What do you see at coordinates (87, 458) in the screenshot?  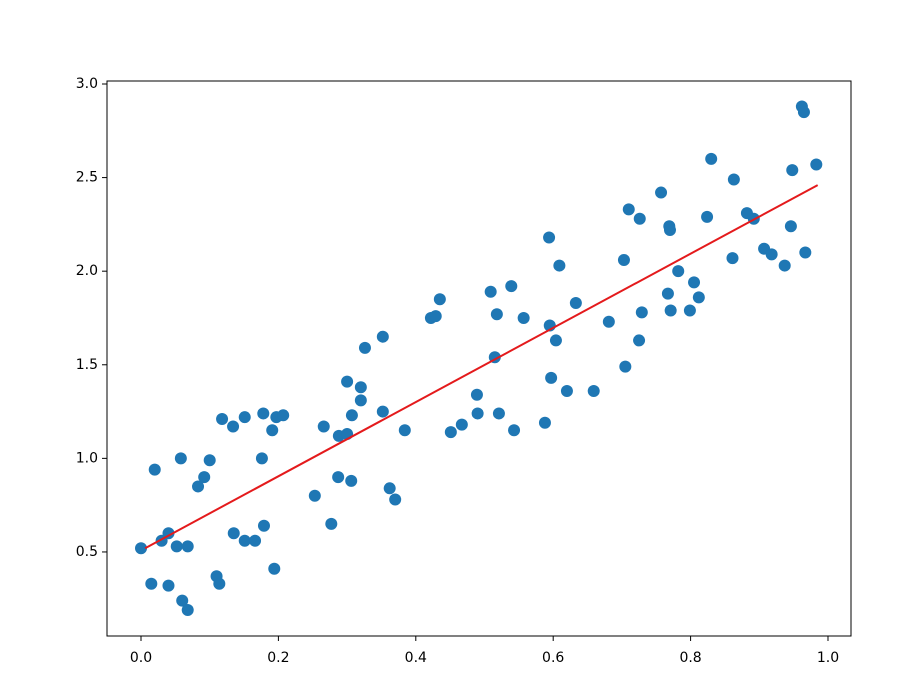 I see `y-tick-label: 1.0` at bounding box center [87, 458].